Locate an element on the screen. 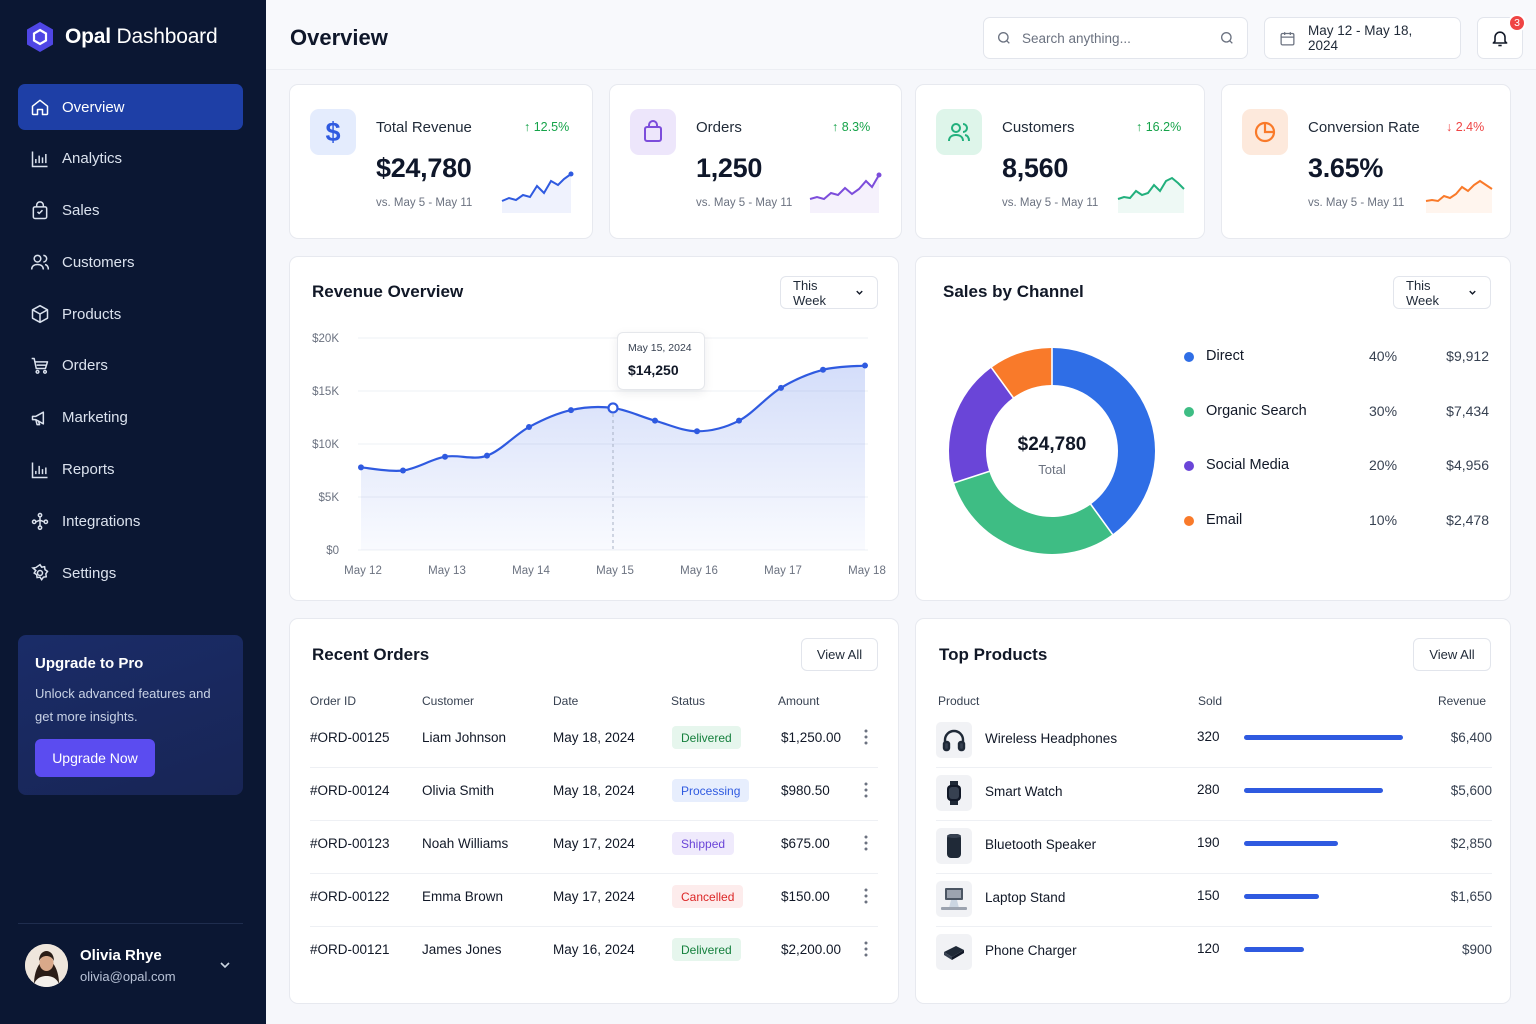 Image resolution: width=1536 pixels, height=1024 pixels. sold-bar is located at coordinates (1291, 843).